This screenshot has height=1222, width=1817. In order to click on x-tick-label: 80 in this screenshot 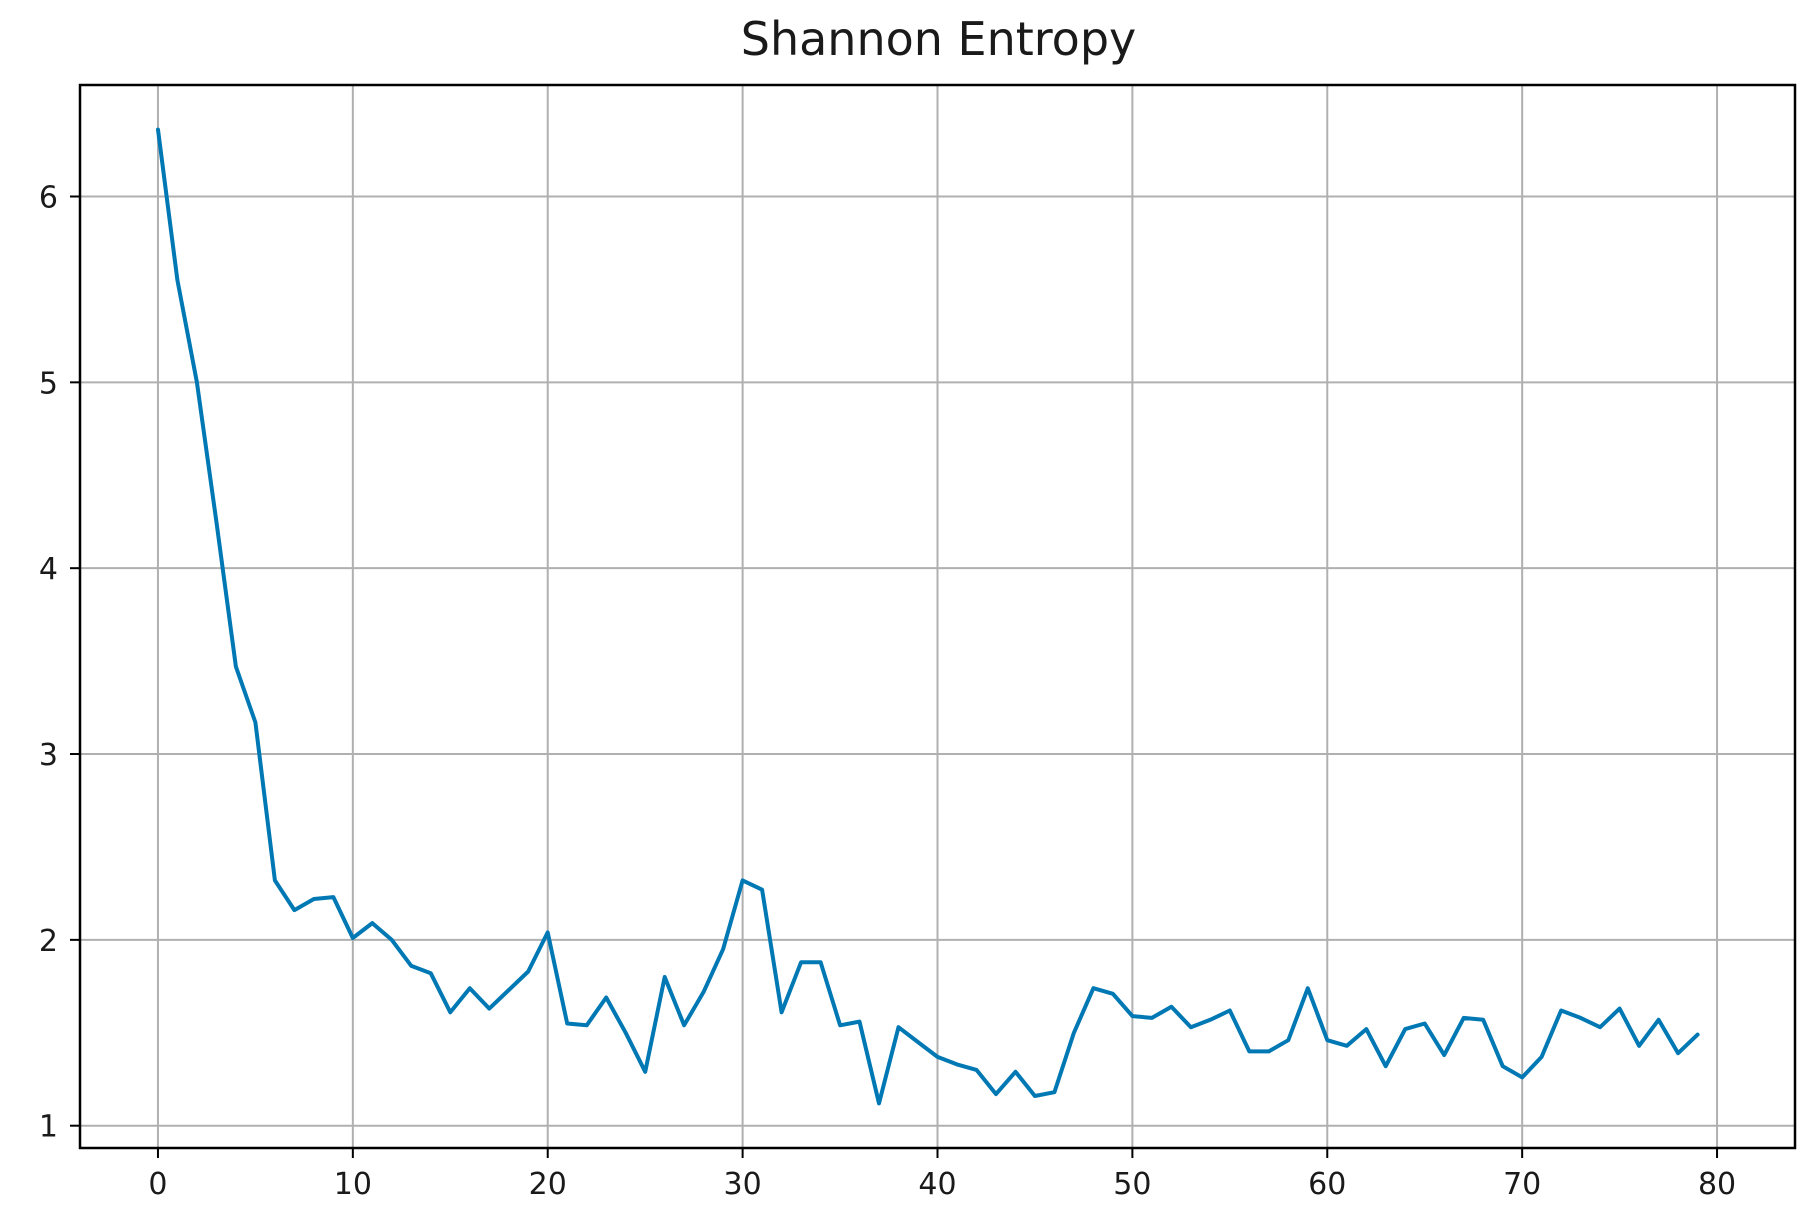, I will do `click(1717, 1184)`.